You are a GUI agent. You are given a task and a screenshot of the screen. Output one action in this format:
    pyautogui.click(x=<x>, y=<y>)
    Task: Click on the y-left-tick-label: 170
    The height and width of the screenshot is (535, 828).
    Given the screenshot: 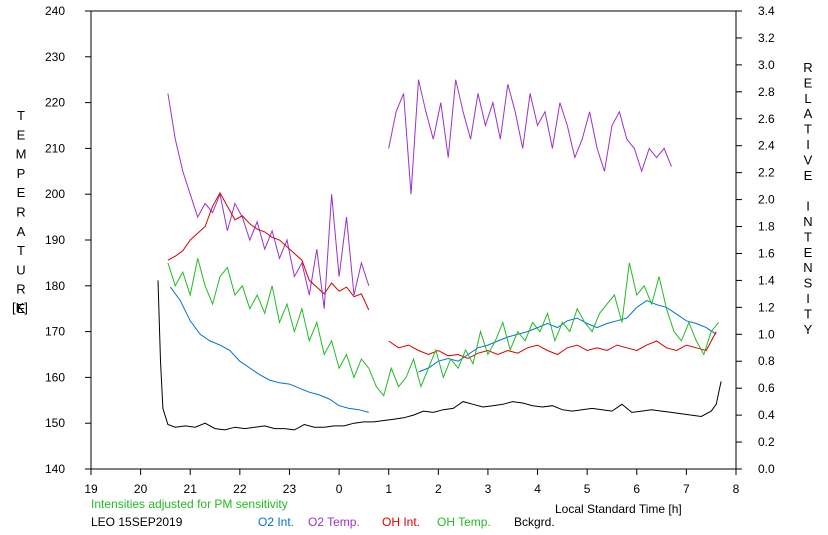 What is the action you would take?
    pyautogui.click(x=55, y=332)
    